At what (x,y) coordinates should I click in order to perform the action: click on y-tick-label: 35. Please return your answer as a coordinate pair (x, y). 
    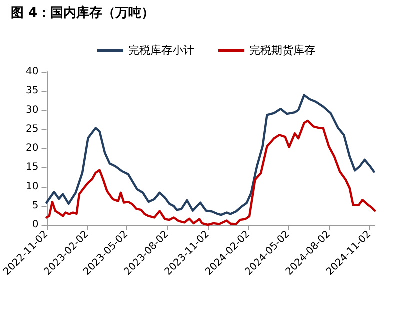
    Looking at the image, I should click on (32, 91).